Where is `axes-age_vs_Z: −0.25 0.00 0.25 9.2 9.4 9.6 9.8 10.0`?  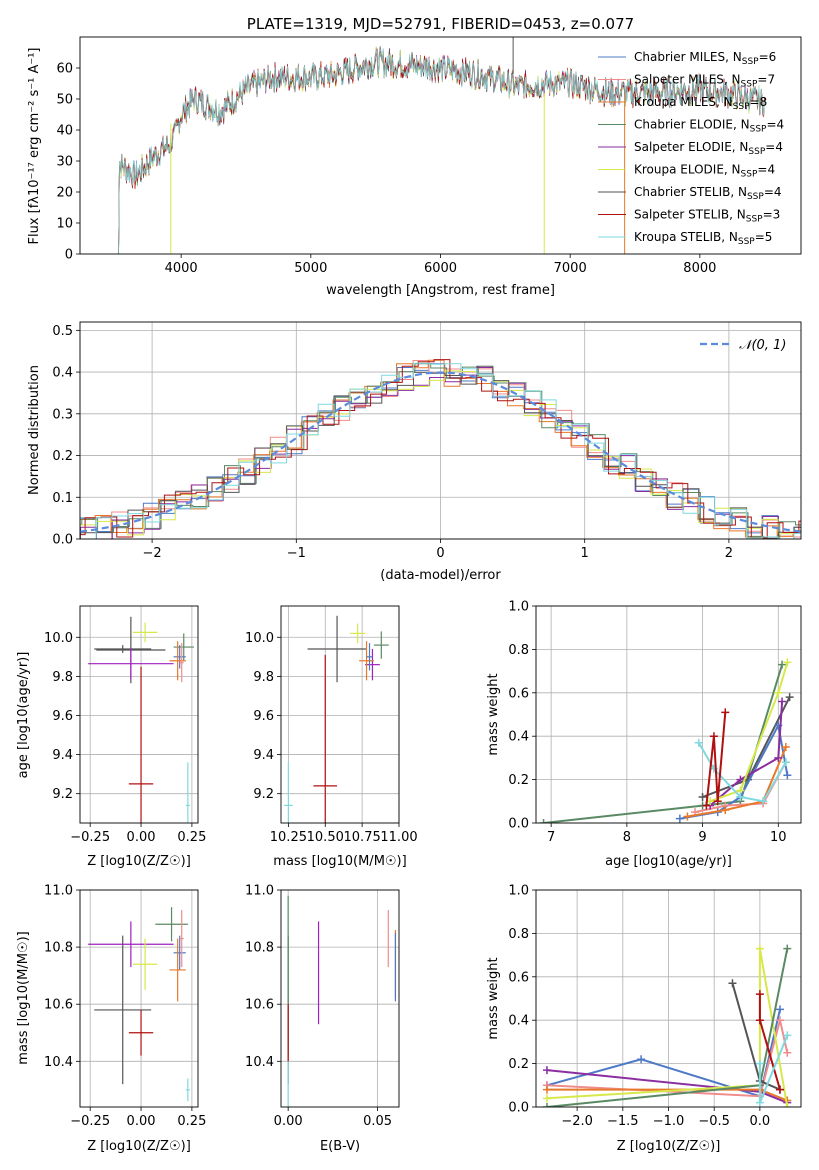
axes-age_vs_Z: −0.25 0.00 0.25 9.2 9.4 9.6 9.8 10.0 is located at coordinates (125, 725).